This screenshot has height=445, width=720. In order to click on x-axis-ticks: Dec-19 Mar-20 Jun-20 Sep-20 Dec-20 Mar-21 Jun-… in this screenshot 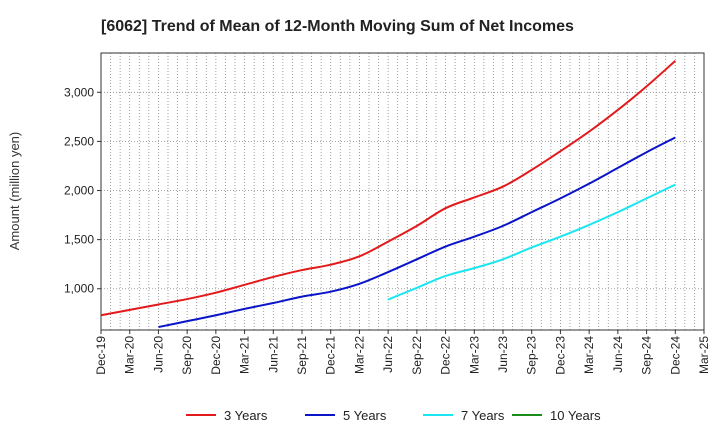, I will do `click(402, 352)`.